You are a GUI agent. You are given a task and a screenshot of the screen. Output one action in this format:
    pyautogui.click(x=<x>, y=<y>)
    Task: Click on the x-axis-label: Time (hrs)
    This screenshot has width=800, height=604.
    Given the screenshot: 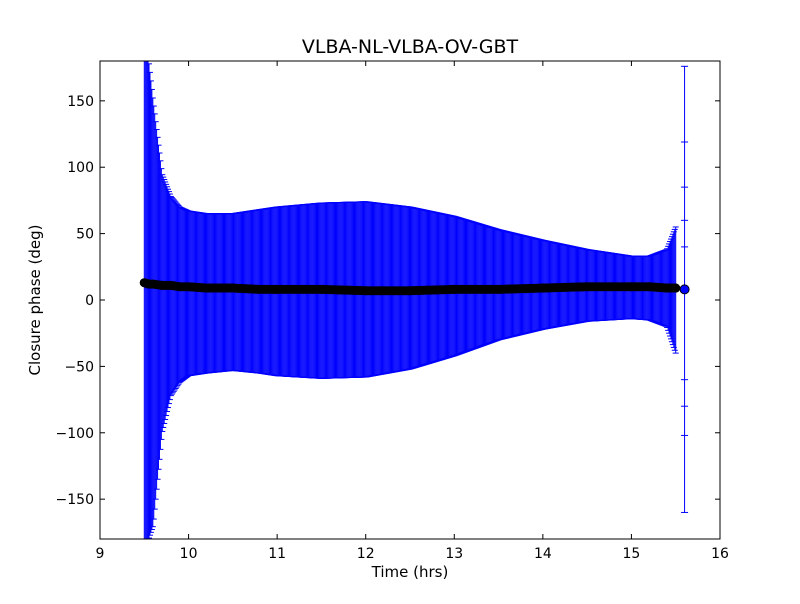 What is the action you would take?
    pyautogui.click(x=410, y=572)
    